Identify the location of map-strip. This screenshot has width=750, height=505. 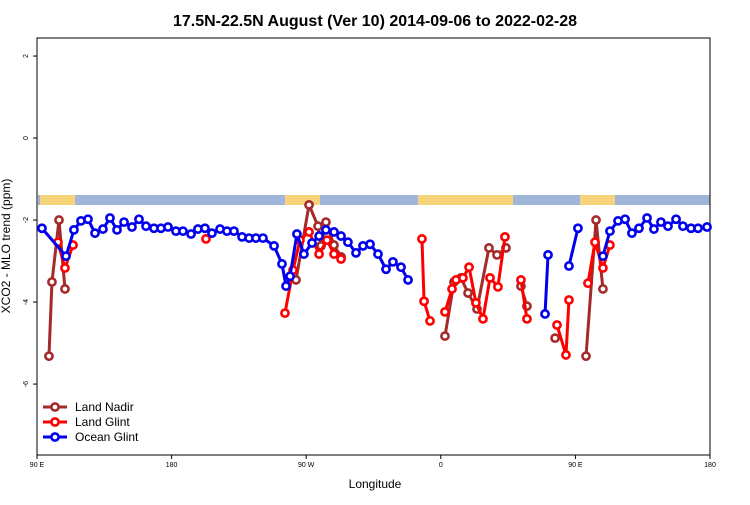
(374, 200).